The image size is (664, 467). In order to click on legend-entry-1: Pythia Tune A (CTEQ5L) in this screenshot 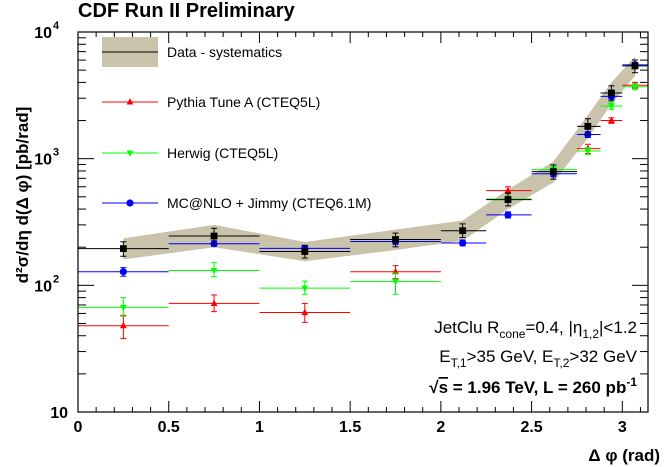, I will do `click(211, 102)`.